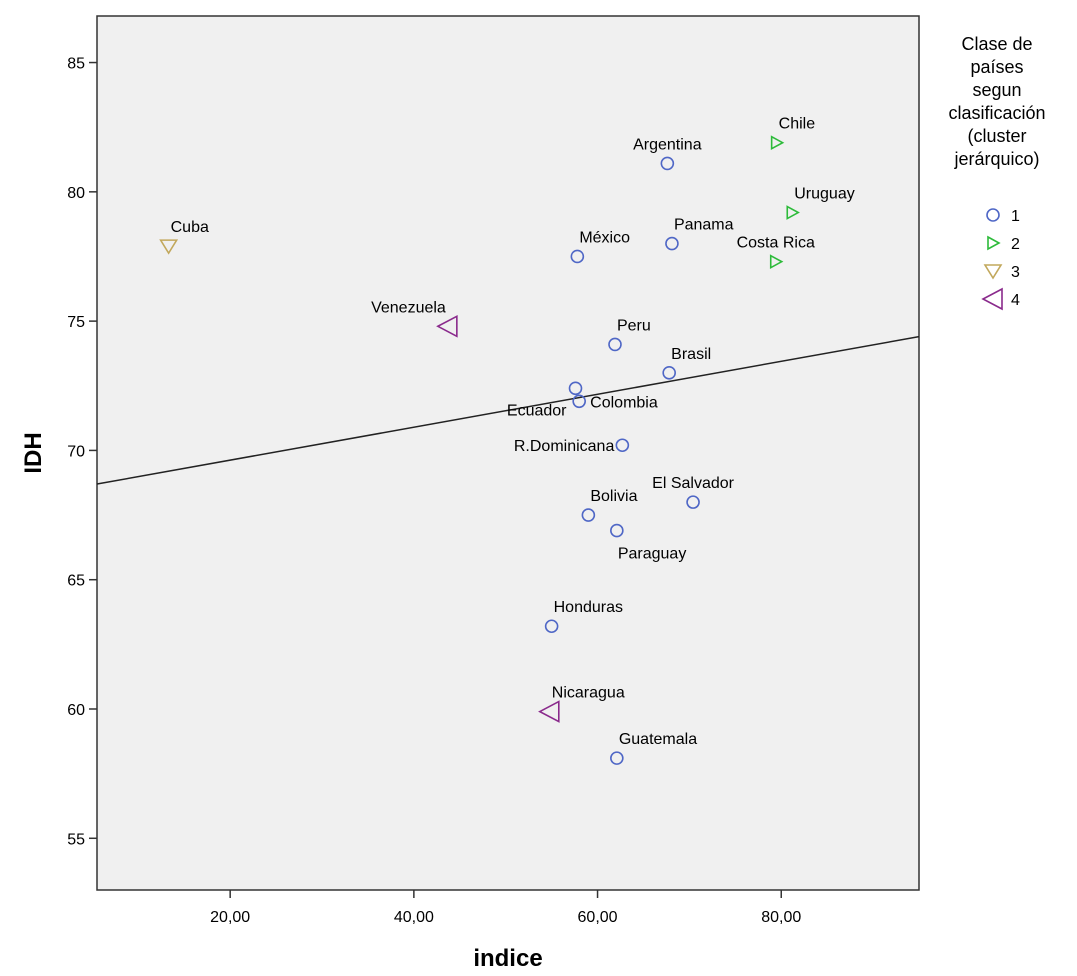  I want to click on fit-line, so click(508, 410).